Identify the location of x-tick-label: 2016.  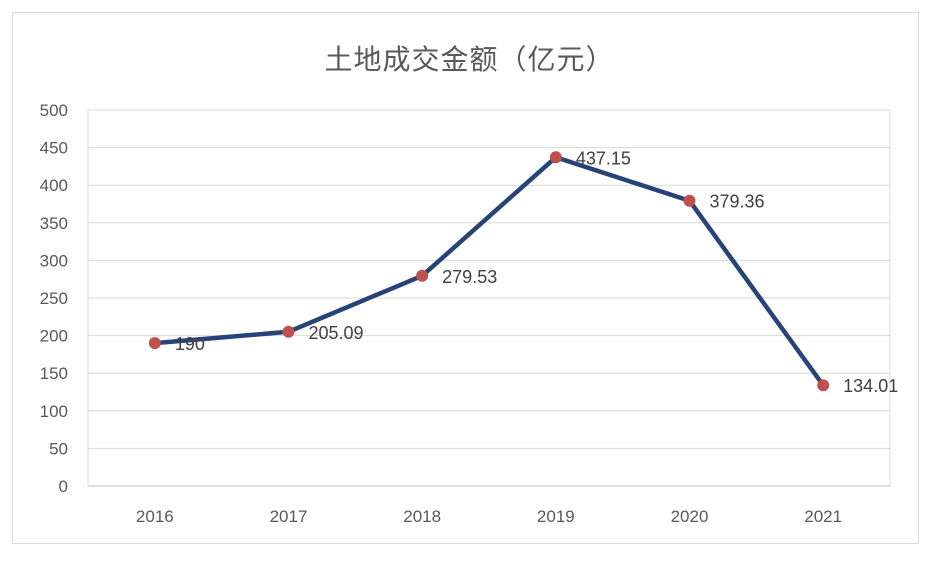
(155, 516).